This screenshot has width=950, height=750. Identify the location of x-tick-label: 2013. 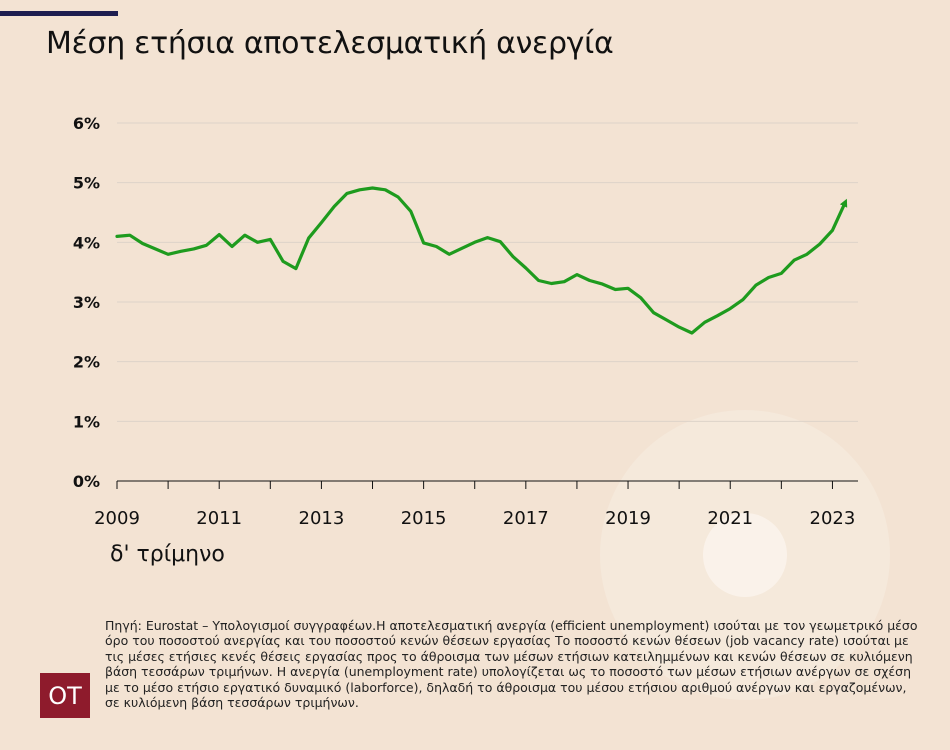
(322, 518).